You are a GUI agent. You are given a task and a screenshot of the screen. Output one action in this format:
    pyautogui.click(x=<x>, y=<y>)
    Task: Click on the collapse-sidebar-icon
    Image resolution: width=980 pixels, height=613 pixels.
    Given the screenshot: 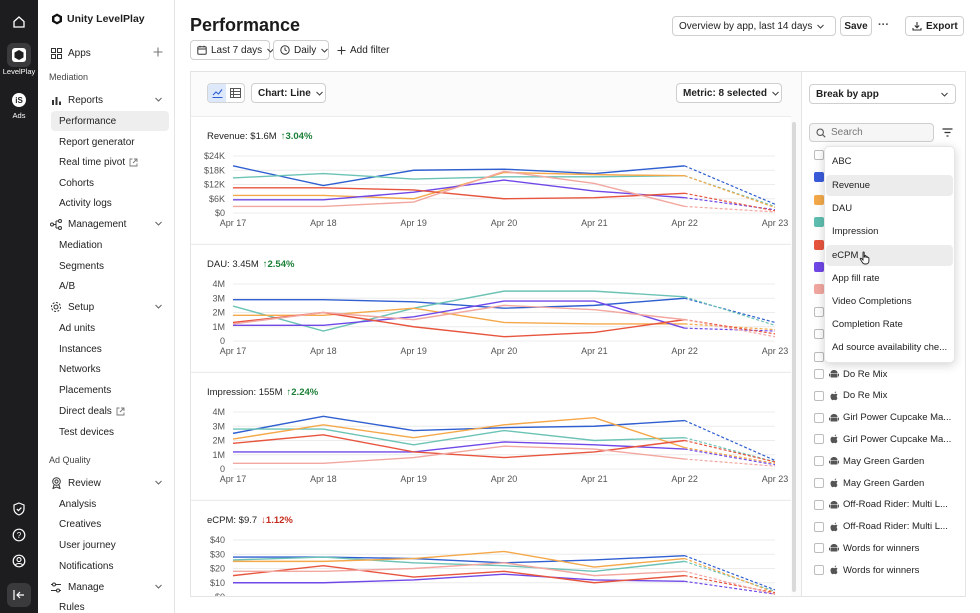 What is the action you would take?
    pyautogui.click(x=19, y=595)
    